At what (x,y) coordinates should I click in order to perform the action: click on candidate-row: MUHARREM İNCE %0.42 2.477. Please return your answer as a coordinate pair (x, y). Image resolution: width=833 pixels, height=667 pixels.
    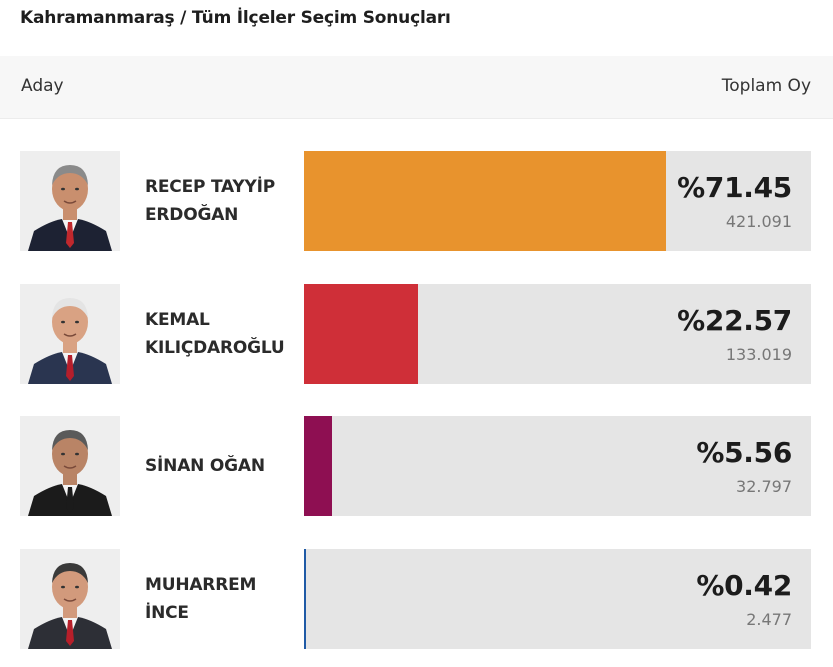
    Looking at the image, I should click on (416, 599).